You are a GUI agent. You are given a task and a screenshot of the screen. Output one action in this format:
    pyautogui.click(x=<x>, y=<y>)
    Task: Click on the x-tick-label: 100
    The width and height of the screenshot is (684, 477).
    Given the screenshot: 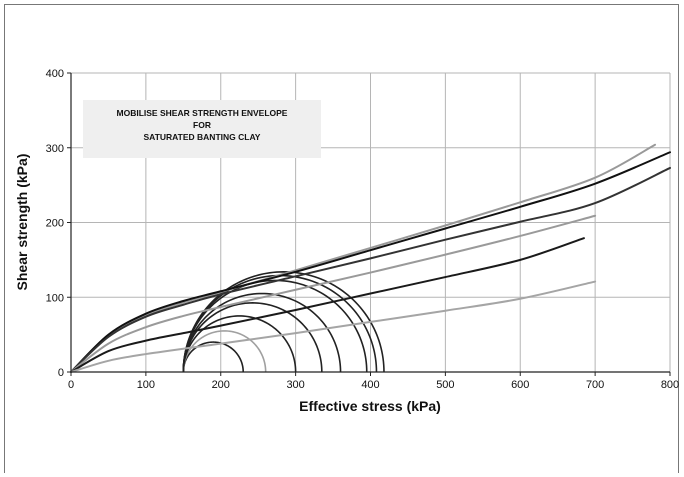 What is the action you would take?
    pyautogui.click(x=146, y=385)
    